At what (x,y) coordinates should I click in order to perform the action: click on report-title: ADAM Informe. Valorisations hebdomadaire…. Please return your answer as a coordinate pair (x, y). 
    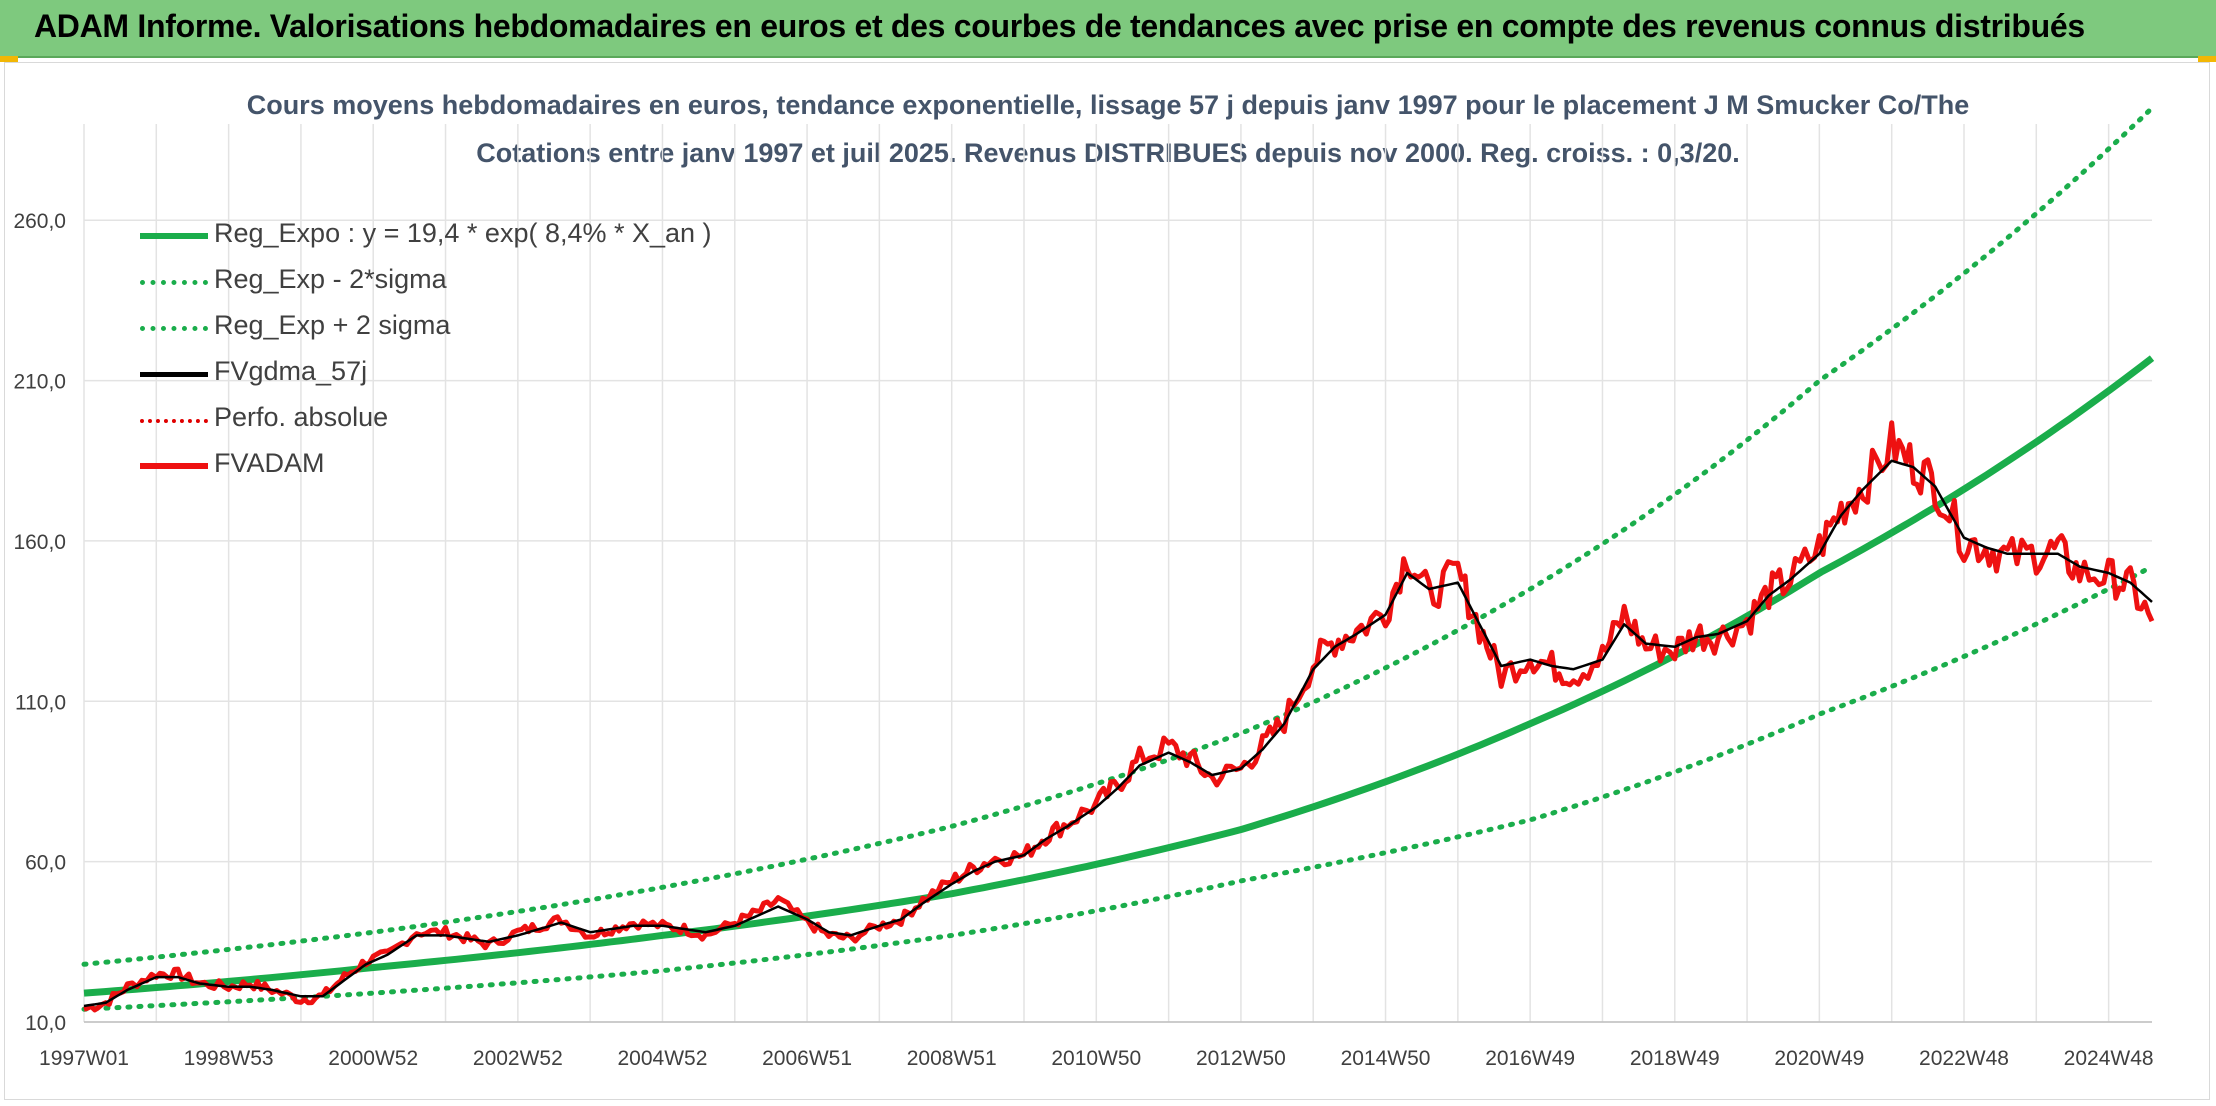
    Looking at the image, I should click on (1059, 26).